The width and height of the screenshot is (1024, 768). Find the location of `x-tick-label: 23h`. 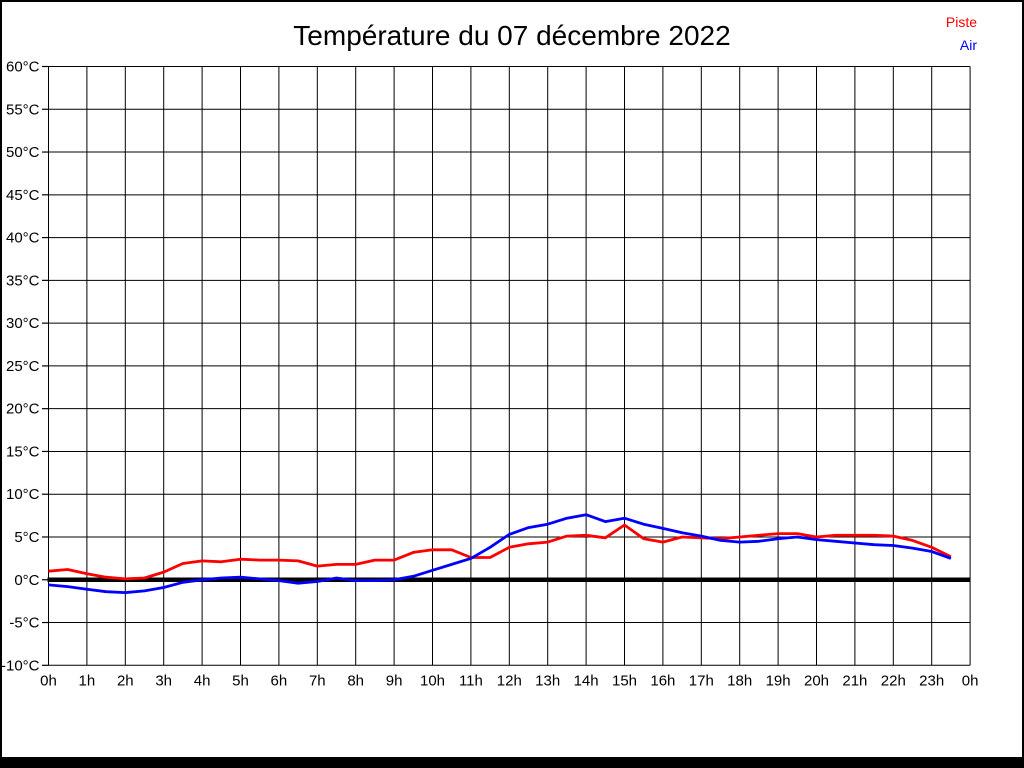

x-tick-label: 23h is located at coordinates (931, 680).